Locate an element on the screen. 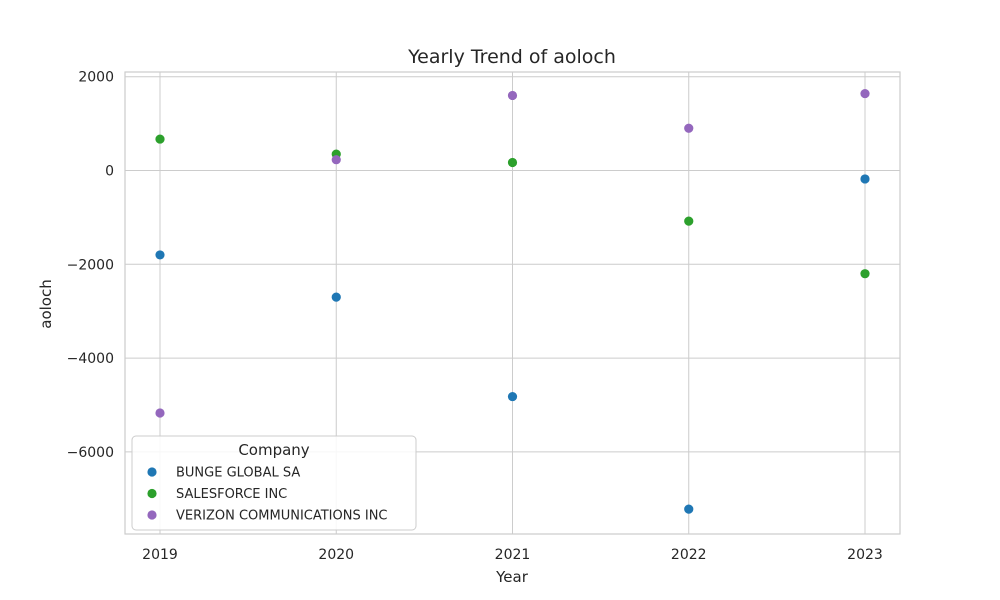 This screenshot has width=1000, height=600. x-axis-label: Year is located at coordinates (512, 577).